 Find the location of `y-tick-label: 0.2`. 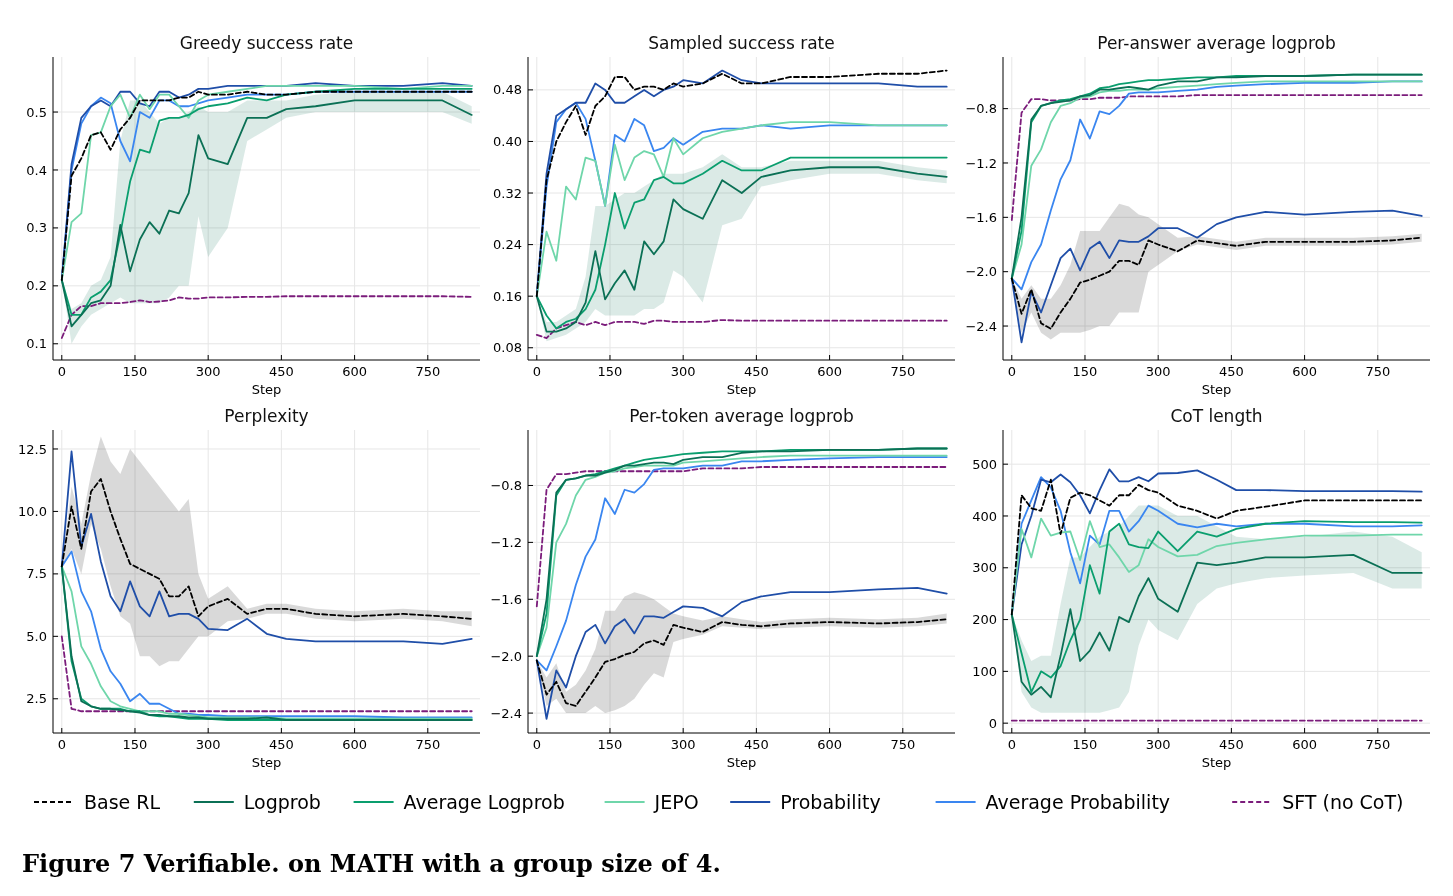

y-tick-label: 0.2 is located at coordinates (36, 286).